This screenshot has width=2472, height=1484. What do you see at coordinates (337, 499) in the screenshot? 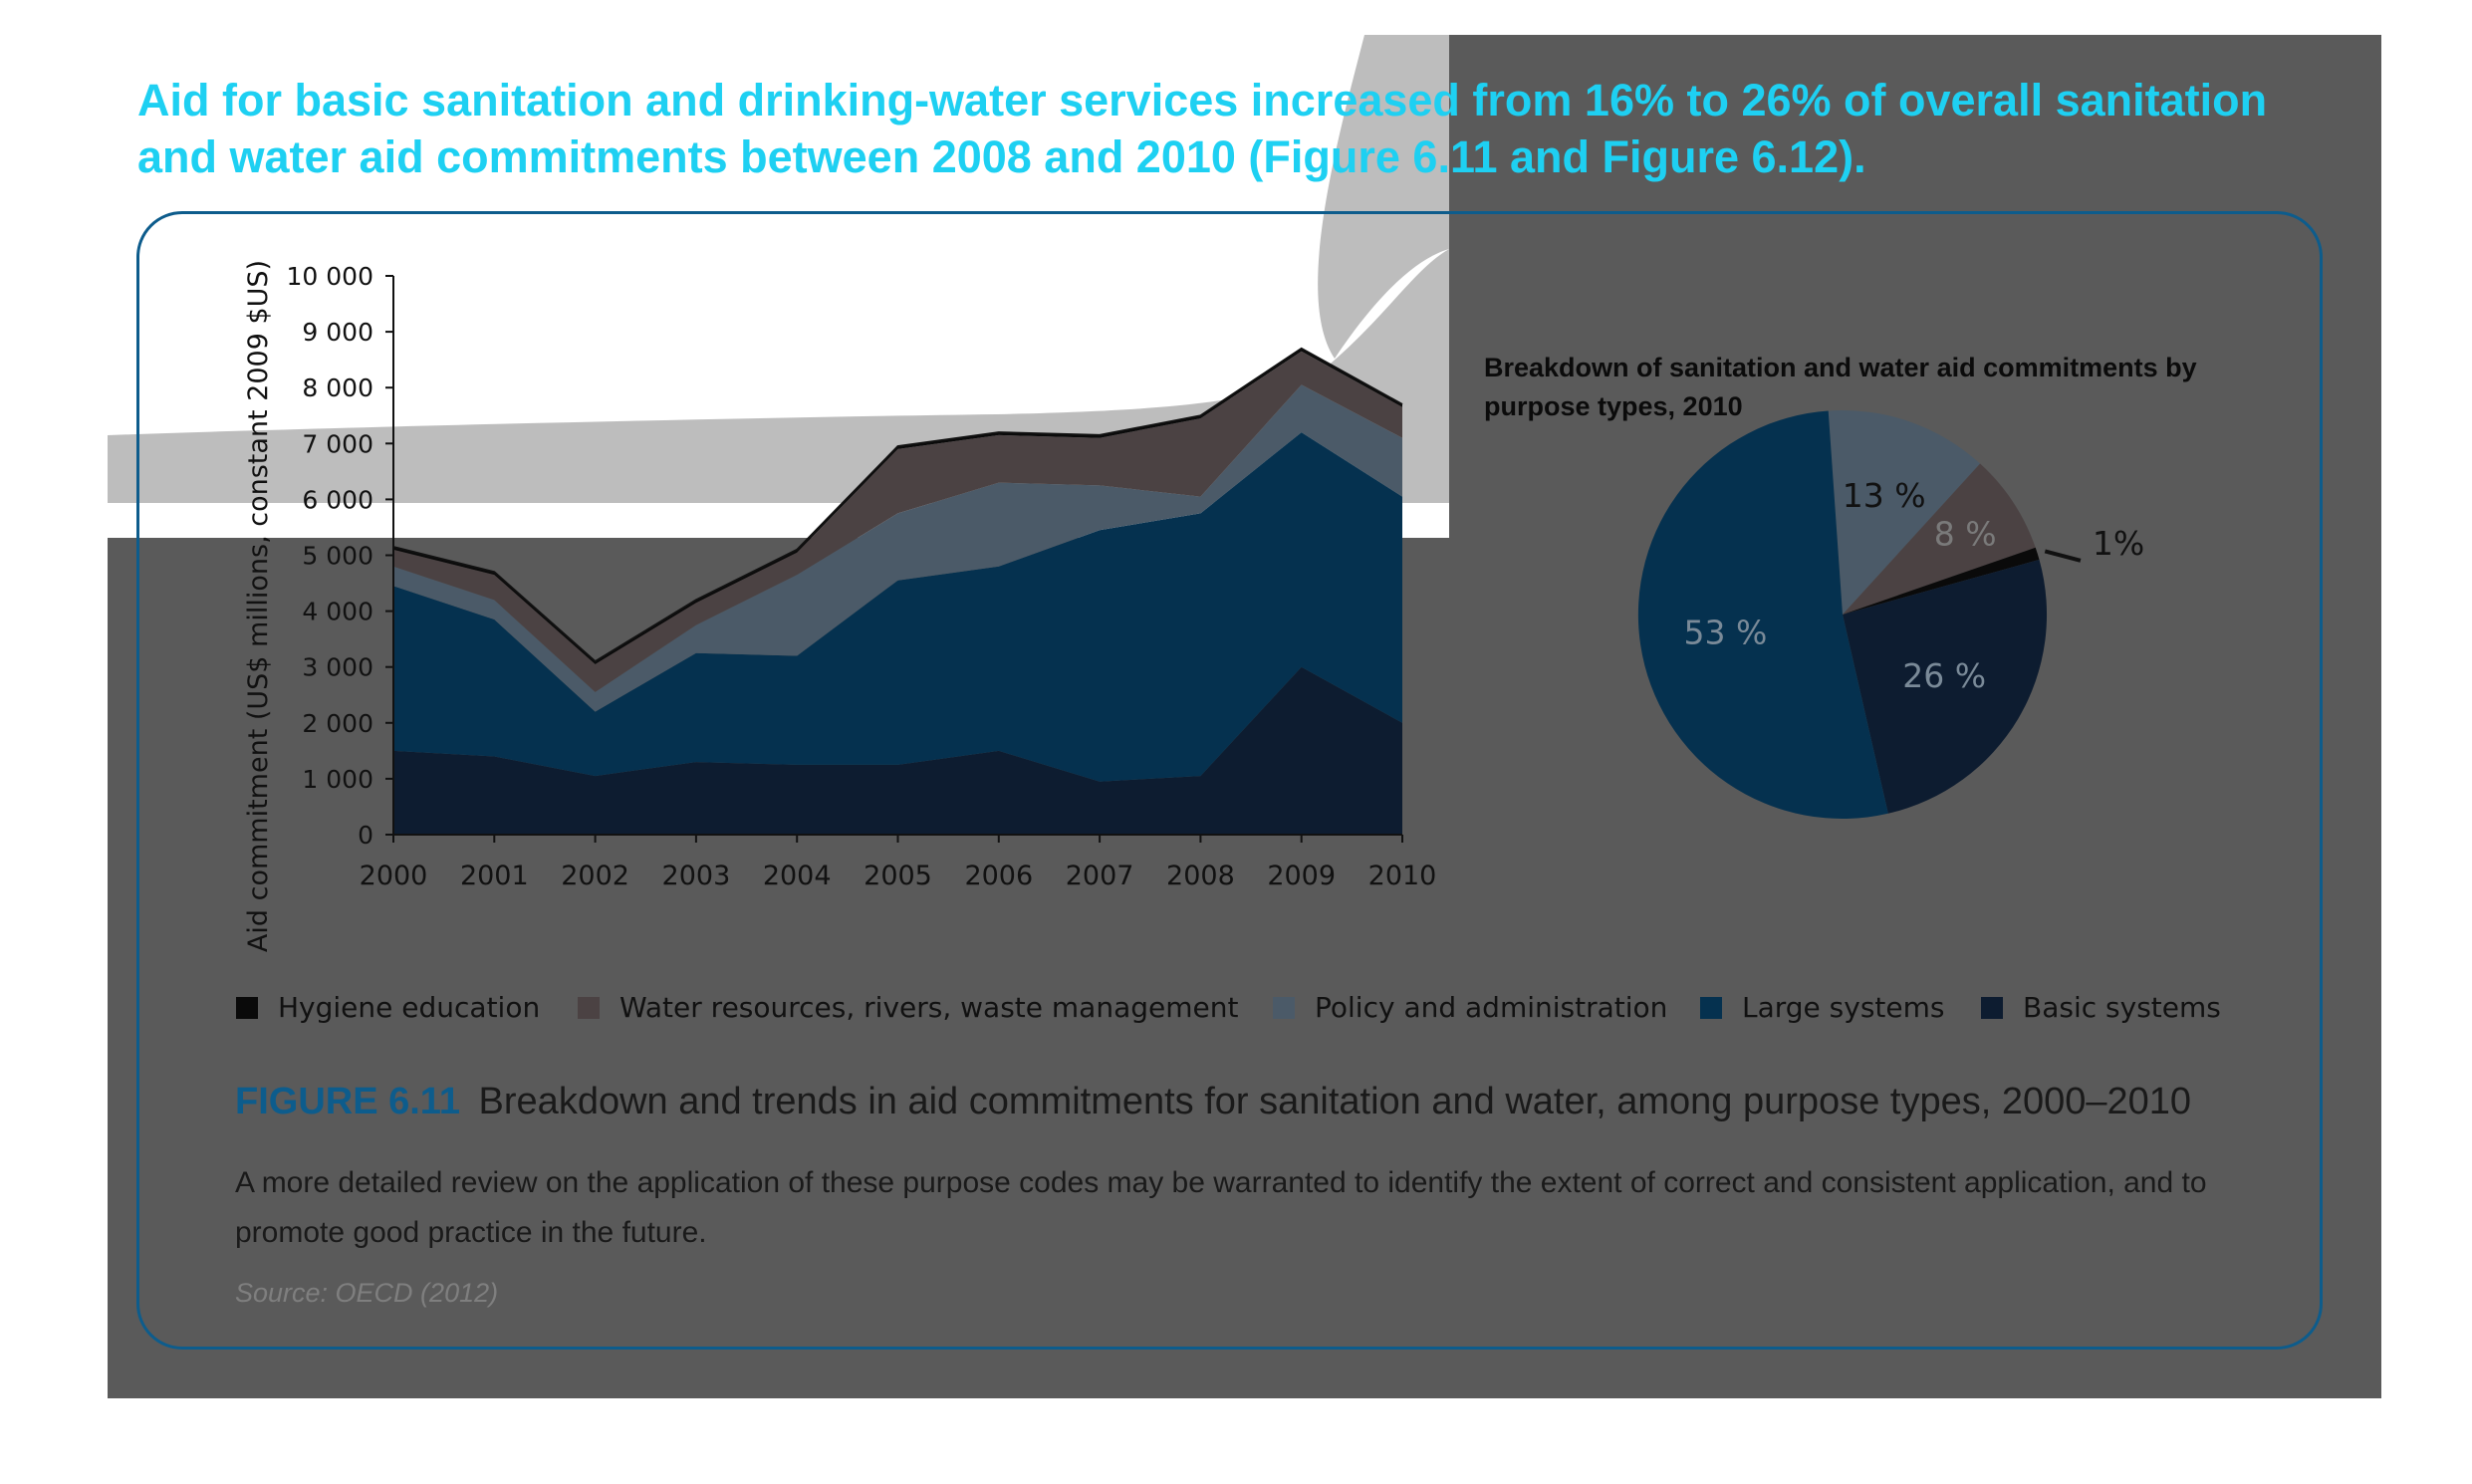
I see `y-tick-label: 6 000` at bounding box center [337, 499].